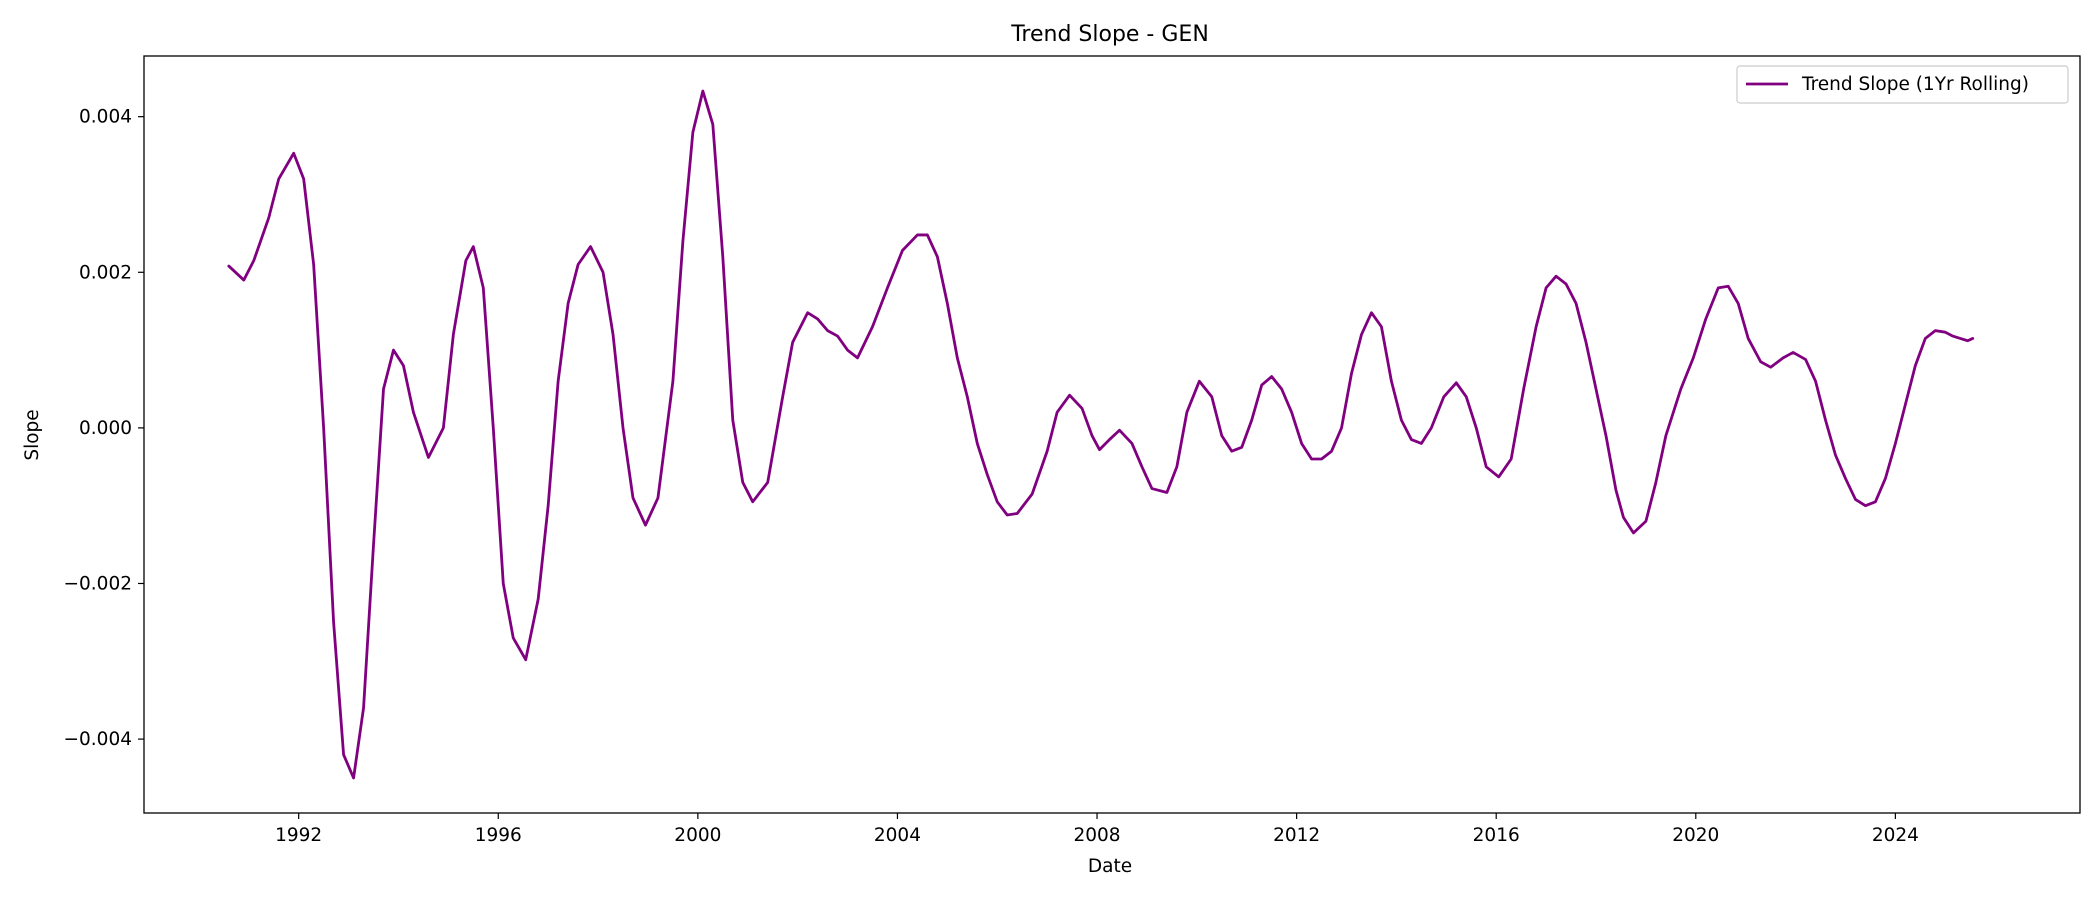  What do you see at coordinates (1695, 835) in the screenshot?
I see `x-tick-label: 2020` at bounding box center [1695, 835].